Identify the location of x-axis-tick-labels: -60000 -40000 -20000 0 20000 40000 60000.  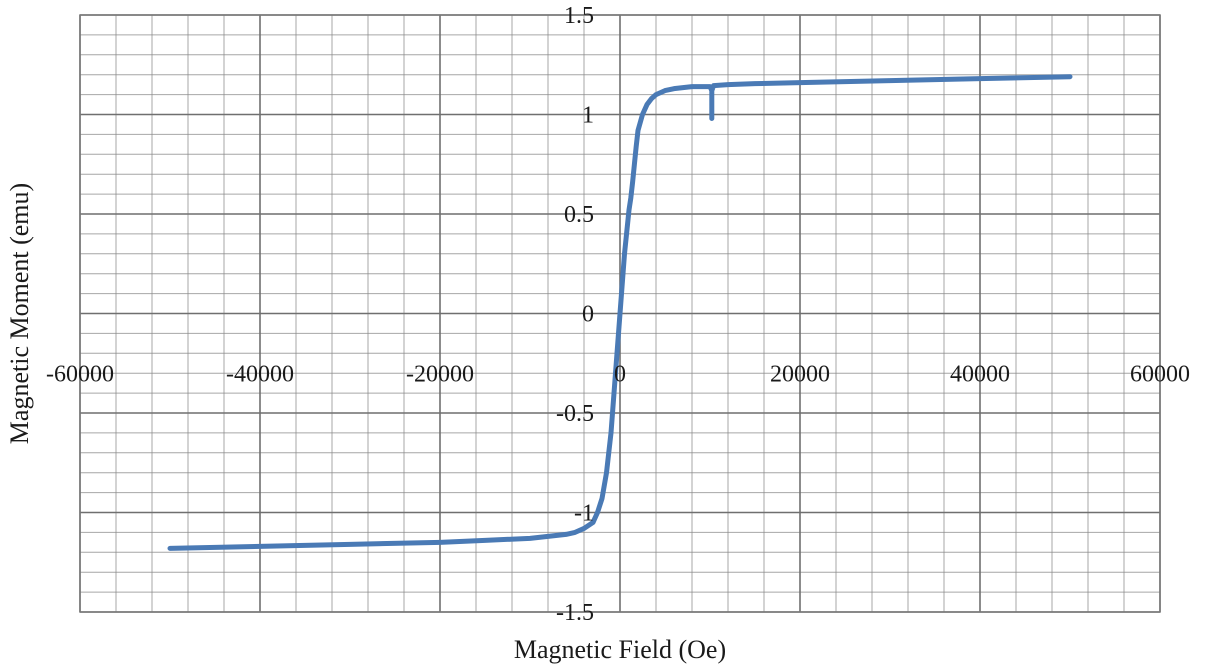
(618, 375).